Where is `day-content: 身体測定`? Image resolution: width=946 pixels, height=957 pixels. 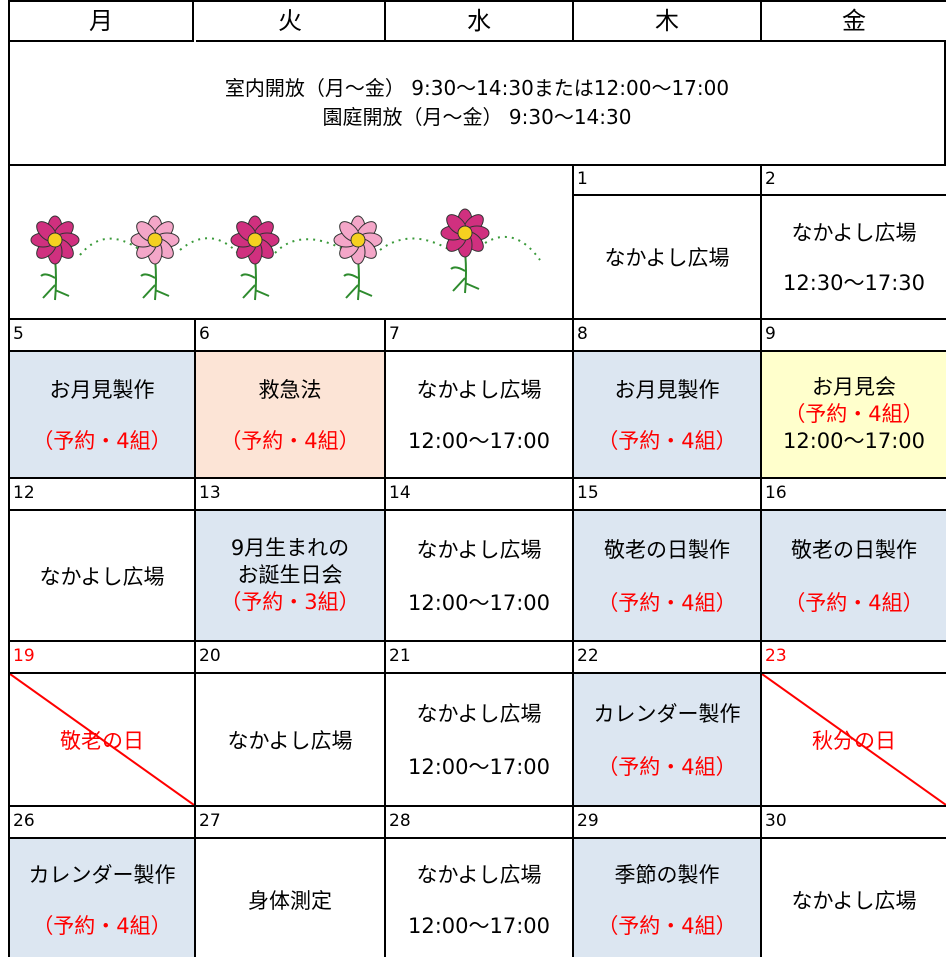
day-content: 身体測定 is located at coordinates (290, 898).